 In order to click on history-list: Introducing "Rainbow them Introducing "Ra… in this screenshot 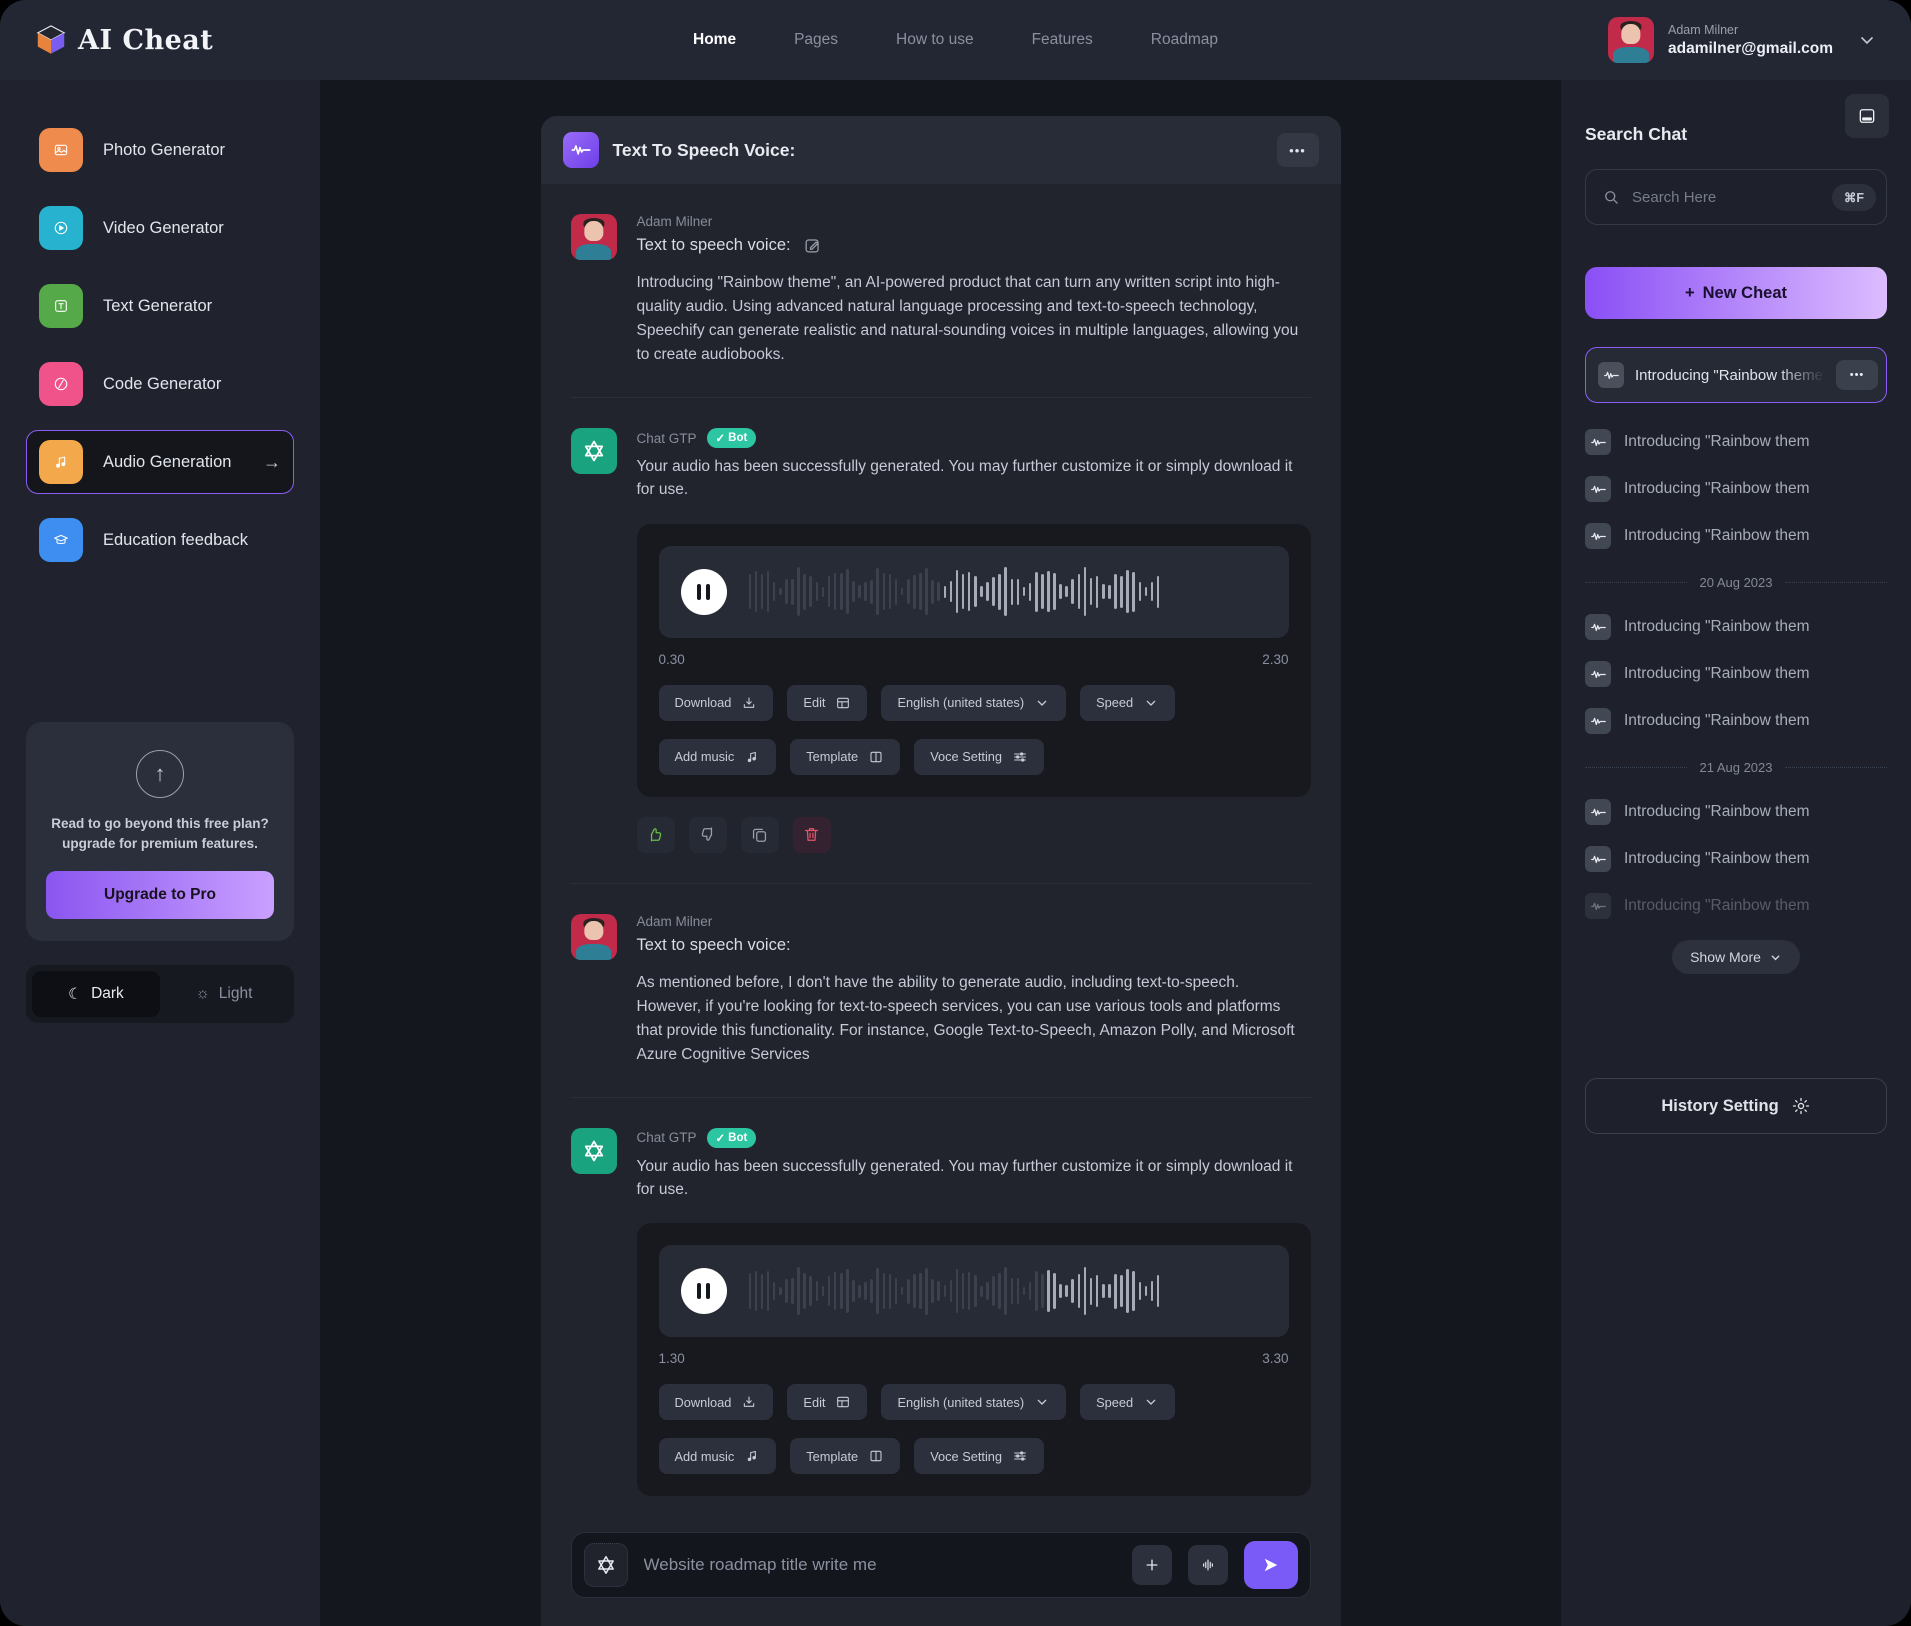, I will do `click(1736, 674)`.